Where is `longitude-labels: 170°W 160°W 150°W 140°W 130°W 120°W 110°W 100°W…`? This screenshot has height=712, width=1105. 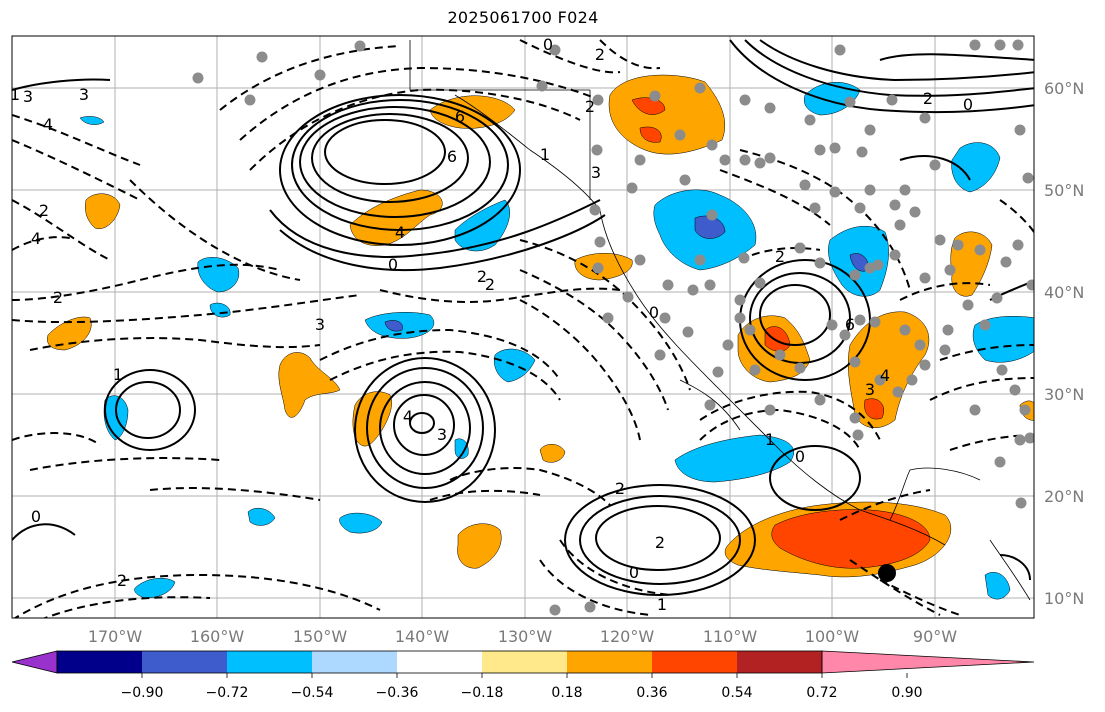 longitude-labels: 170°W 160°W 150°W 140°W 130°W 120°W 110°W 100°W… is located at coordinates (522, 636).